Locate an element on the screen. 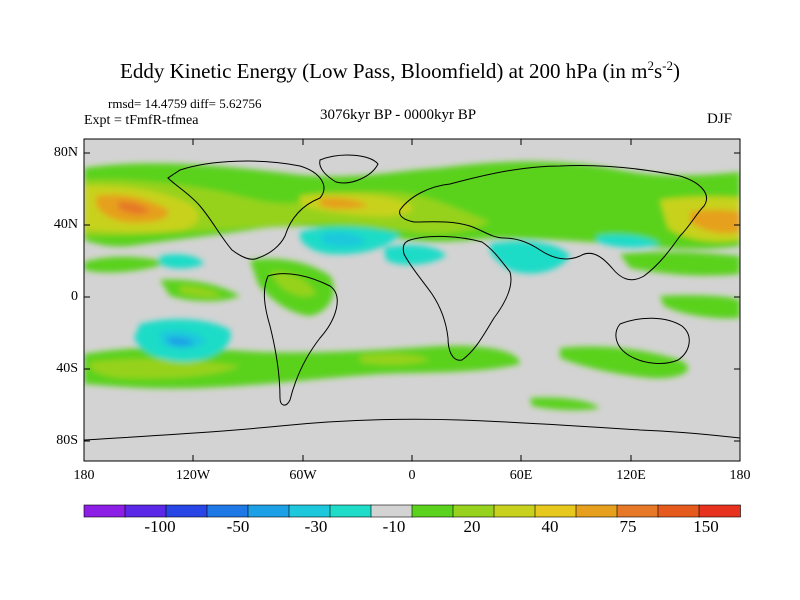 The height and width of the screenshot is (600, 800). xtick-label: 120W is located at coordinates (193, 475).